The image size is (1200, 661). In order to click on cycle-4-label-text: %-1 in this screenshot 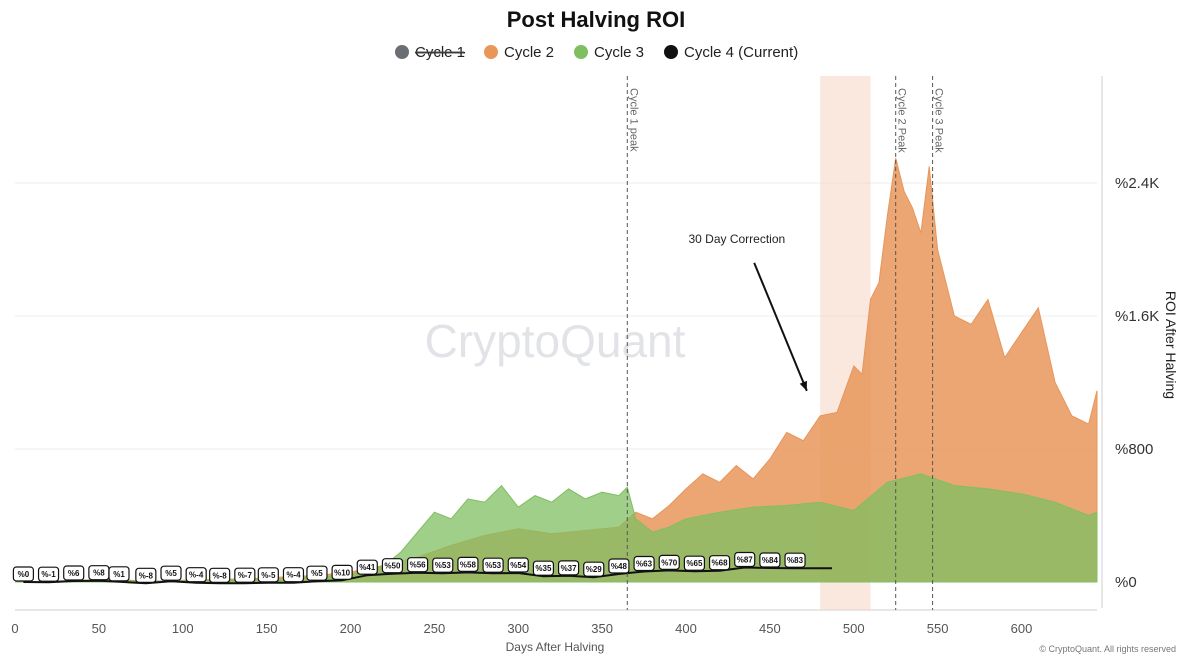, I will do `click(48, 574)`.